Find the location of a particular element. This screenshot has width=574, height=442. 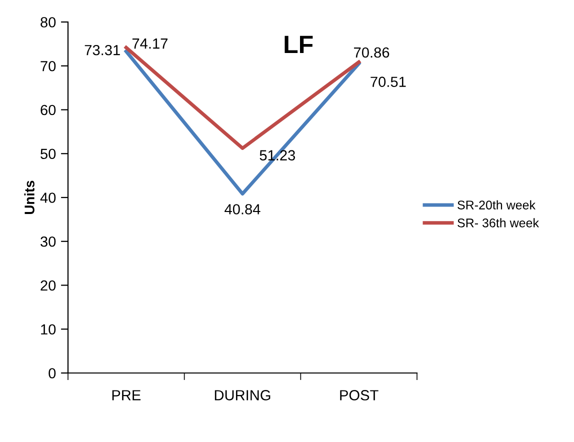

y-tick-label: 50 is located at coordinates (48, 154).